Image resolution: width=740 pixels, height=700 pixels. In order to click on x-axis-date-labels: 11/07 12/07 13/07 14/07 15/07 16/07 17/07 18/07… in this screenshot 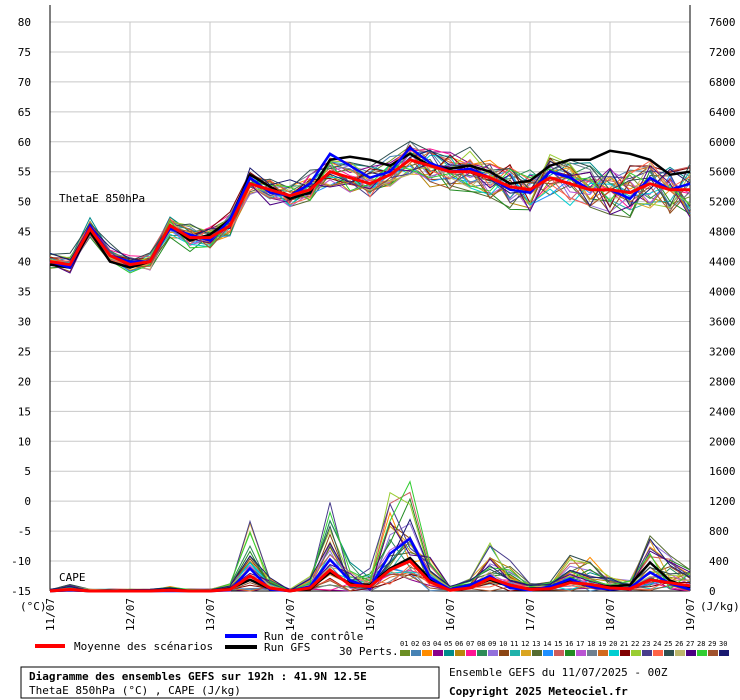, I will do `click(370, 614)`.